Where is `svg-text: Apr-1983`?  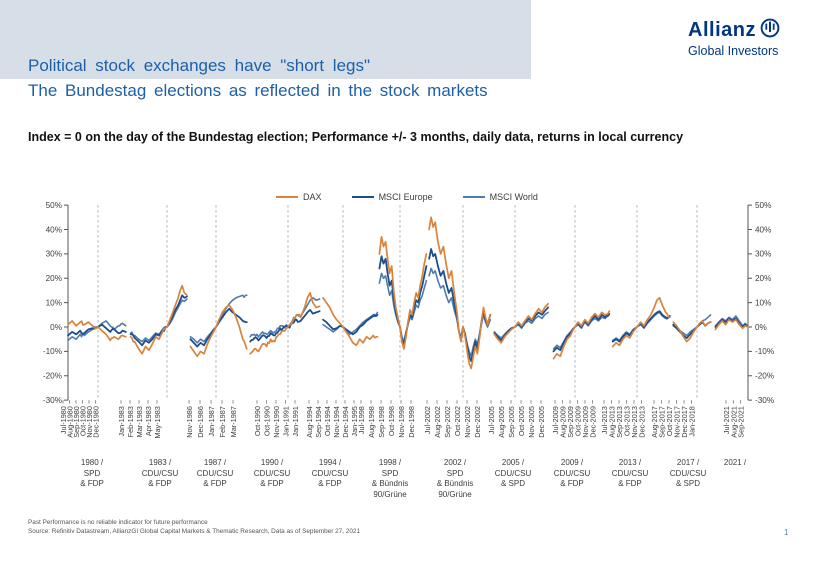
svg-text: Apr-1983 is located at coordinates (148, 421).